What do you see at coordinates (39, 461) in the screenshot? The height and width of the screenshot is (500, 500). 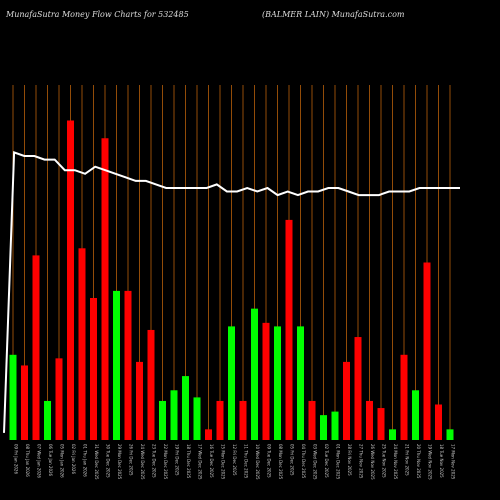 I see `x-tick-label: 07 Wed Jan 2026` at bounding box center [39, 461].